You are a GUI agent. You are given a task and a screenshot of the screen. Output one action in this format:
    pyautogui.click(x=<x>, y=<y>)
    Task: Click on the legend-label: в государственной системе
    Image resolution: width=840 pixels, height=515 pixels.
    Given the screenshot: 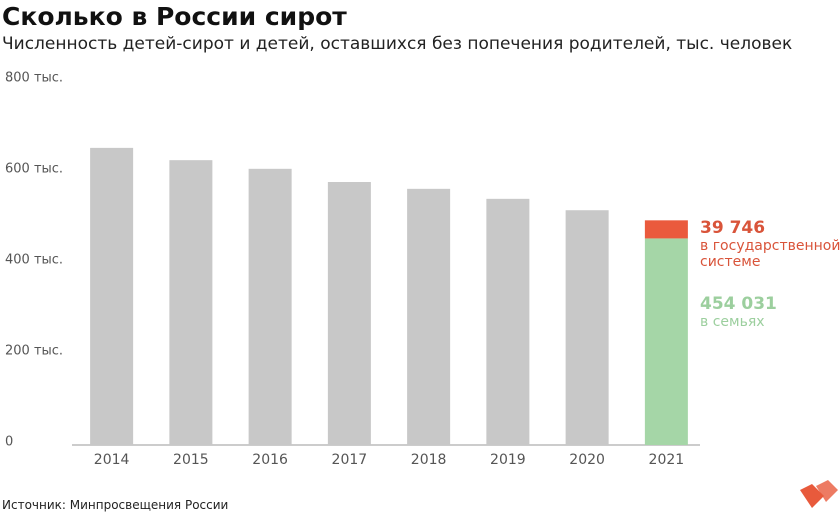 What is the action you would take?
    pyautogui.click(x=770, y=254)
    